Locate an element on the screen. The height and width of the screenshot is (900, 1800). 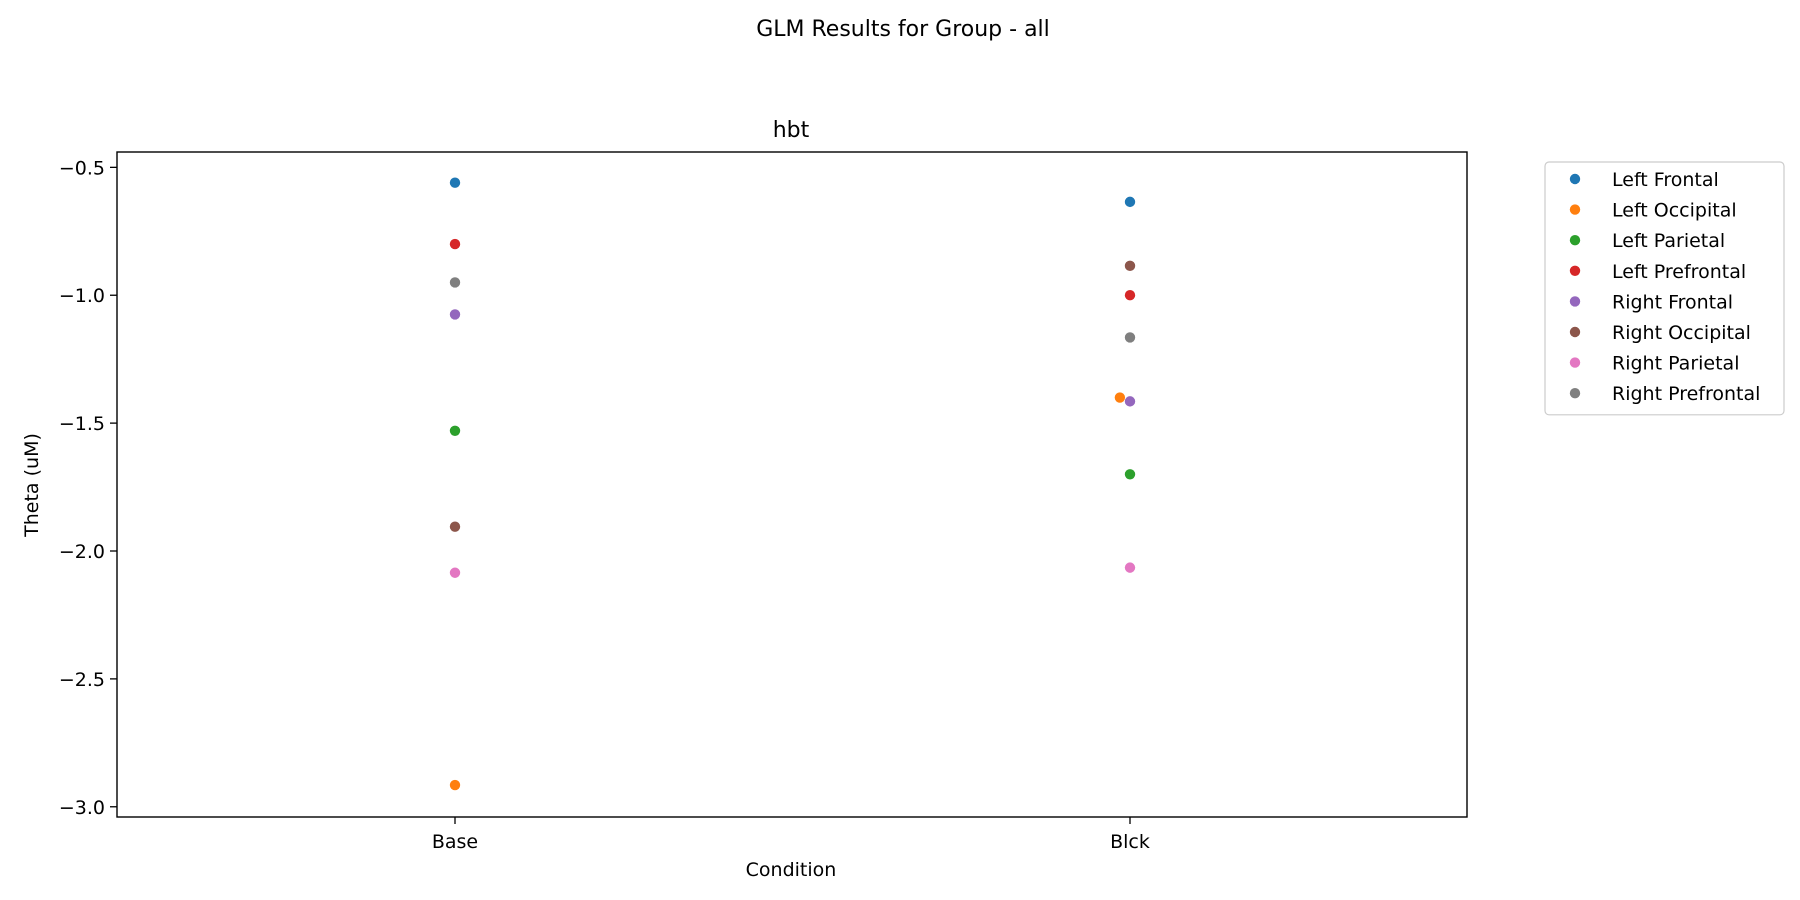
y-tick-label: −3.0 is located at coordinates (82, 808).